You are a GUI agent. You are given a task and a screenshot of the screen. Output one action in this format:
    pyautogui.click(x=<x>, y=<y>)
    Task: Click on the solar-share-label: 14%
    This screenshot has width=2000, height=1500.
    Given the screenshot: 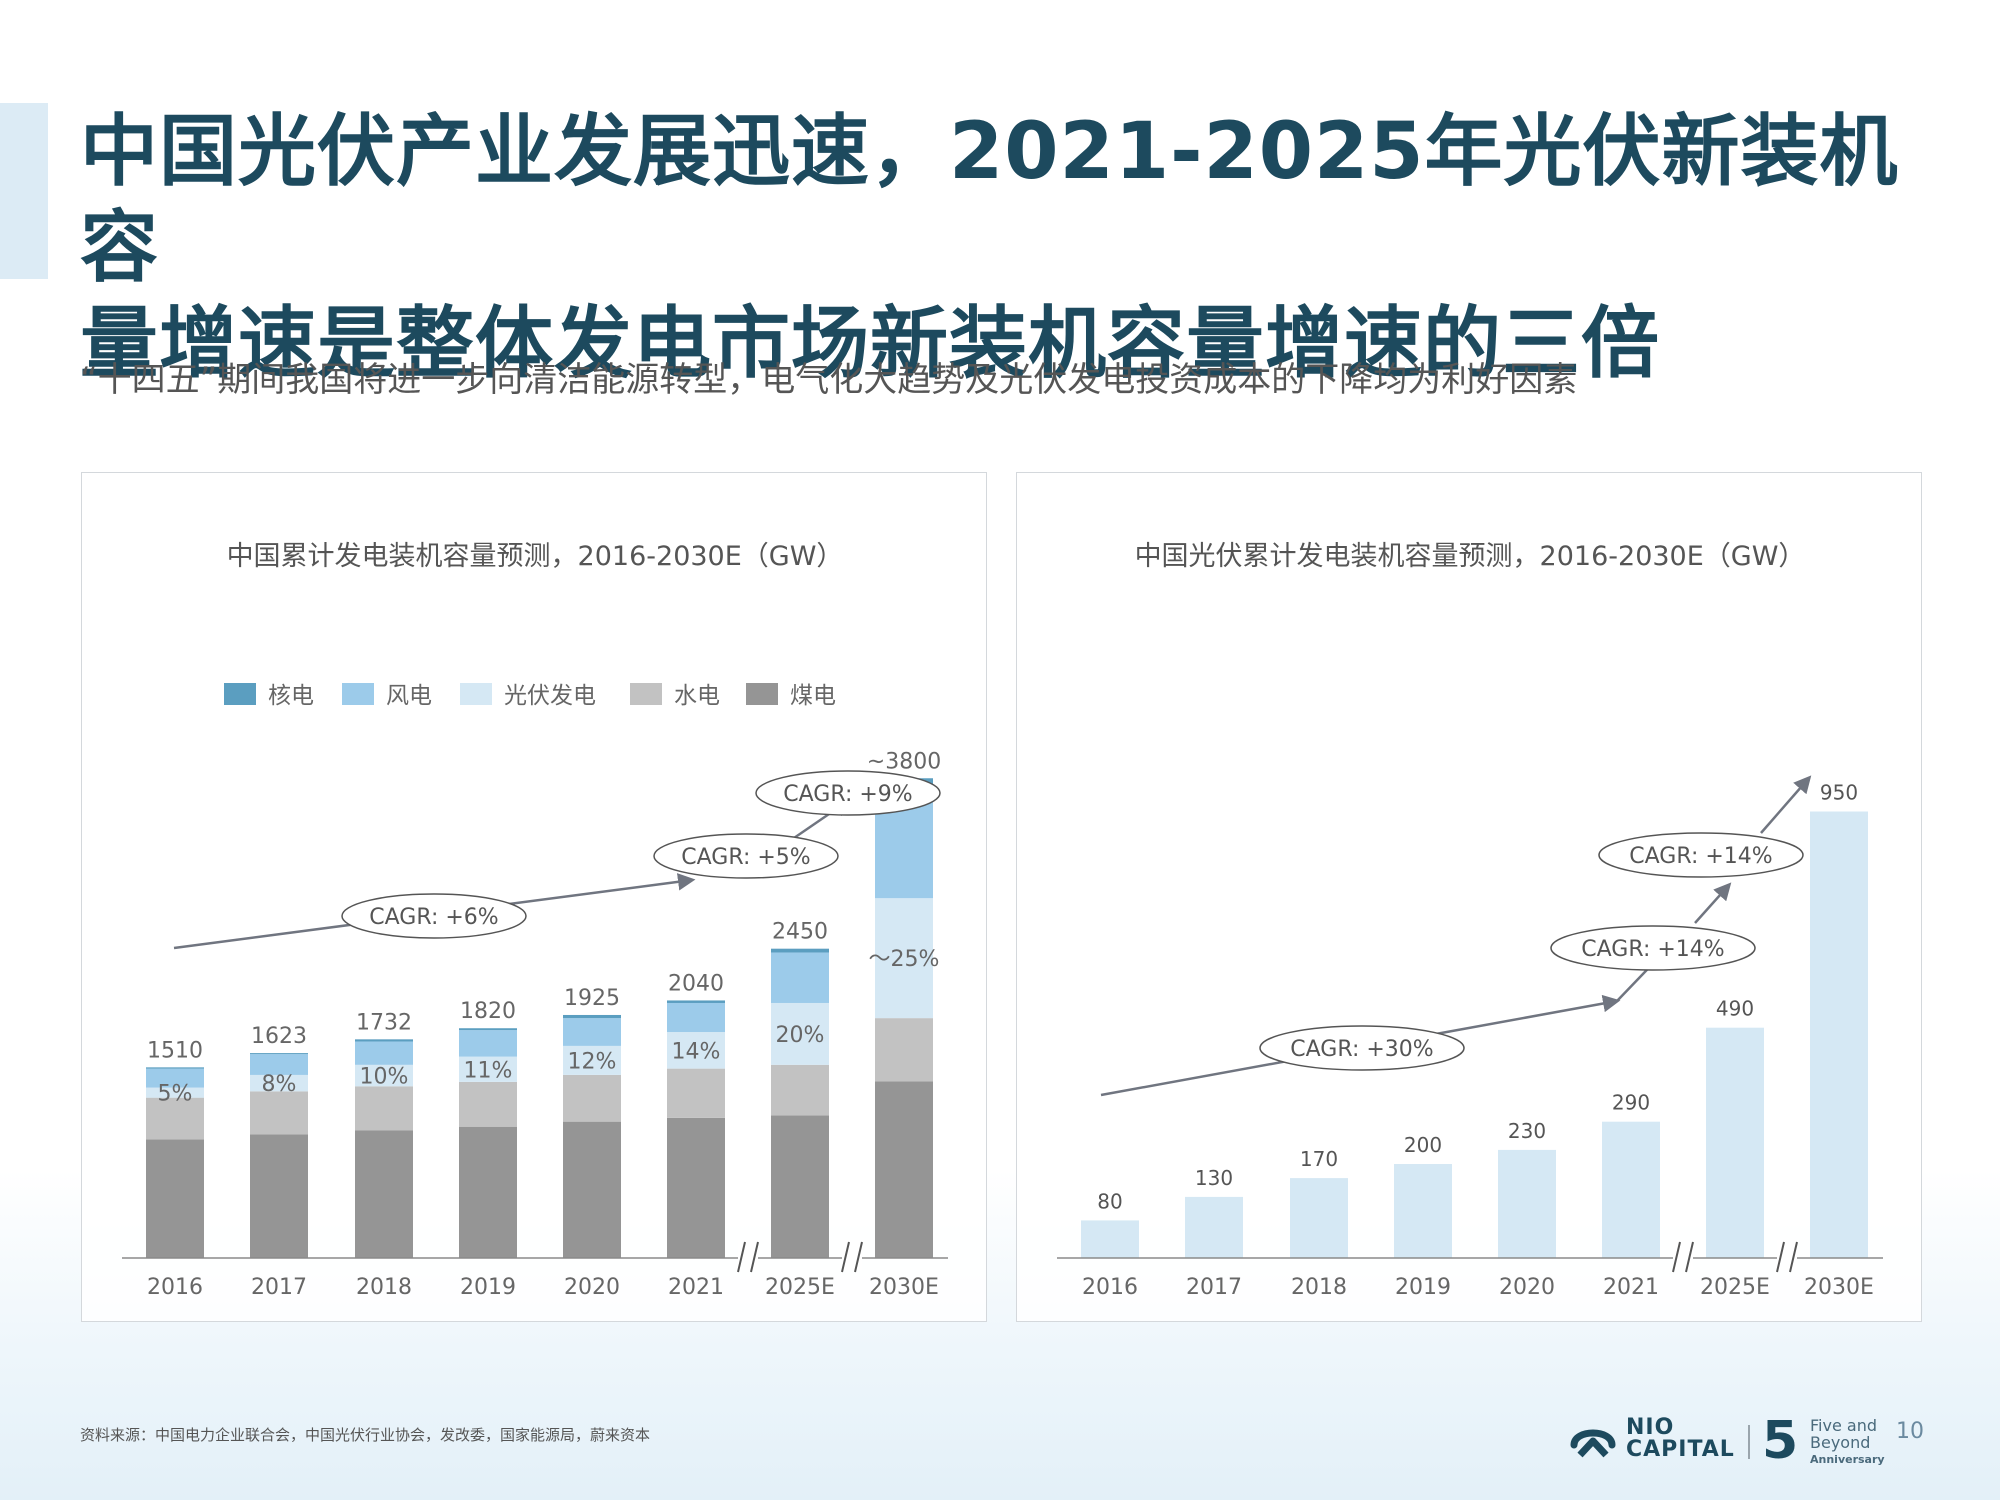 What is the action you would take?
    pyautogui.click(x=696, y=1051)
    